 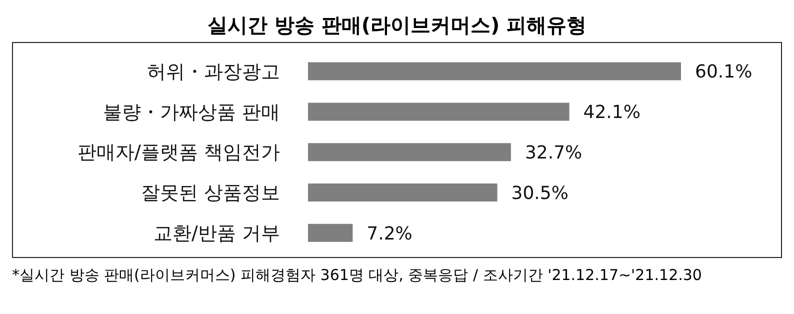 What do you see at coordinates (723, 72) in the screenshot?
I see `data-label: 60.1%` at bounding box center [723, 72].